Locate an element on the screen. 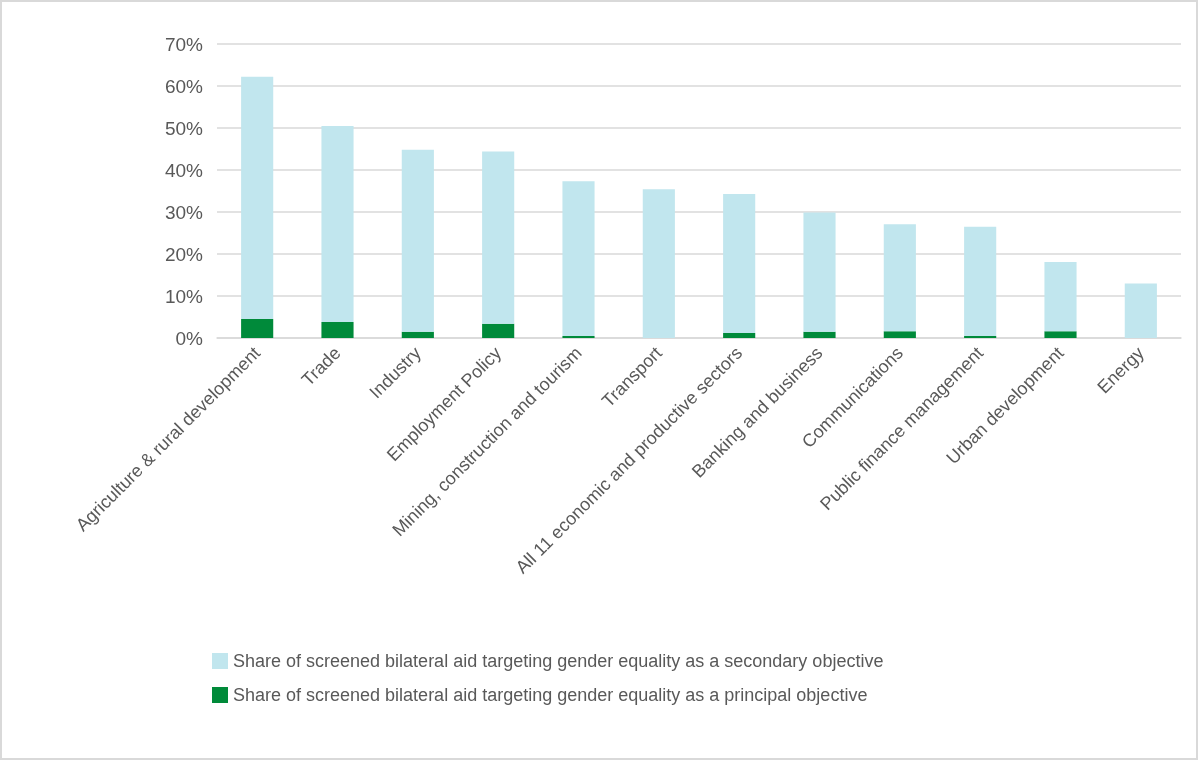  y-tick-label: 30% is located at coordinates (184, 212).